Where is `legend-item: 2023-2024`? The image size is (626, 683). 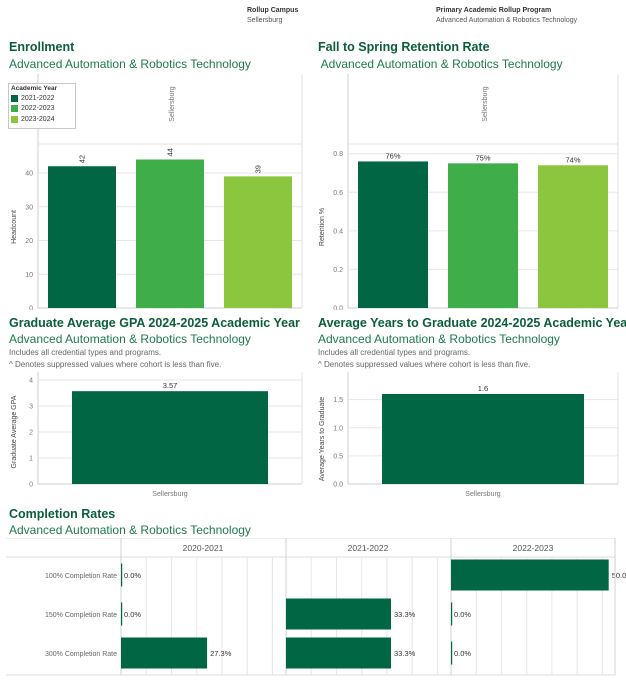
legend-item: 2023-2024 is located at coordinates (42, 119).